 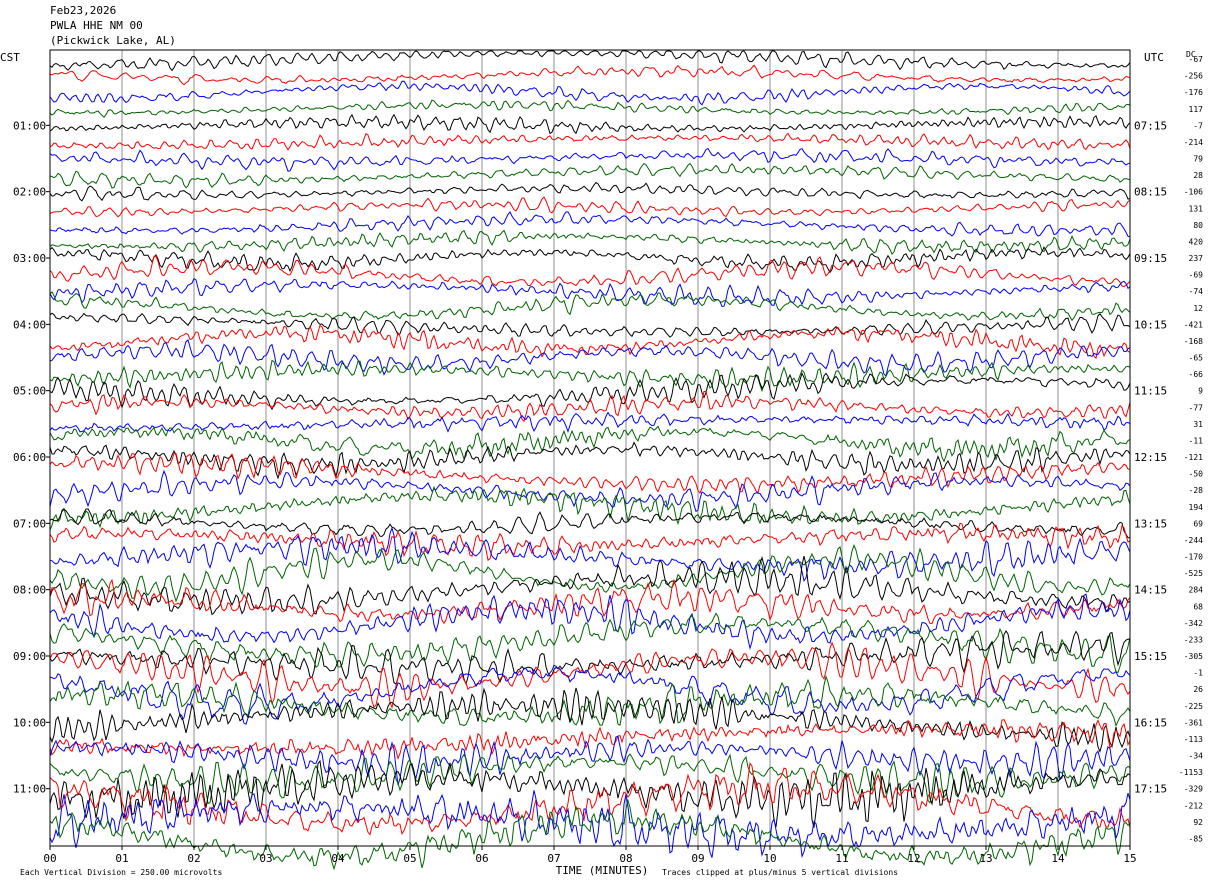 I want to click on left-axis-label: CST, so click(x=10, y=57).